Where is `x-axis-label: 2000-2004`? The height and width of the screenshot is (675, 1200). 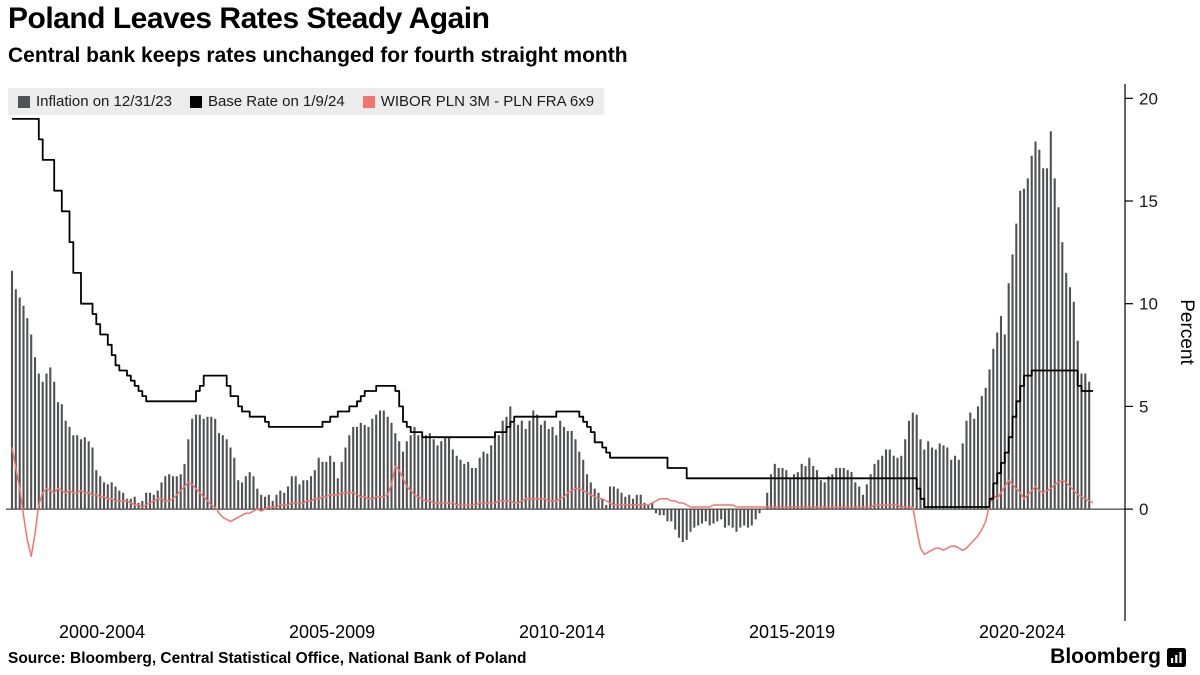 x-axis-label: 2000-2004 is located at coordinates (102, 632).